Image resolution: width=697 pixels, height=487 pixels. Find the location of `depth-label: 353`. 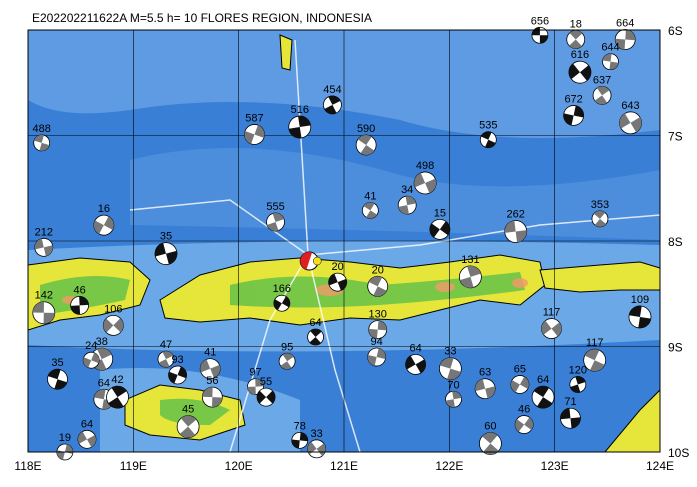

depth-label: 353 is located at coordinates (600, 205).